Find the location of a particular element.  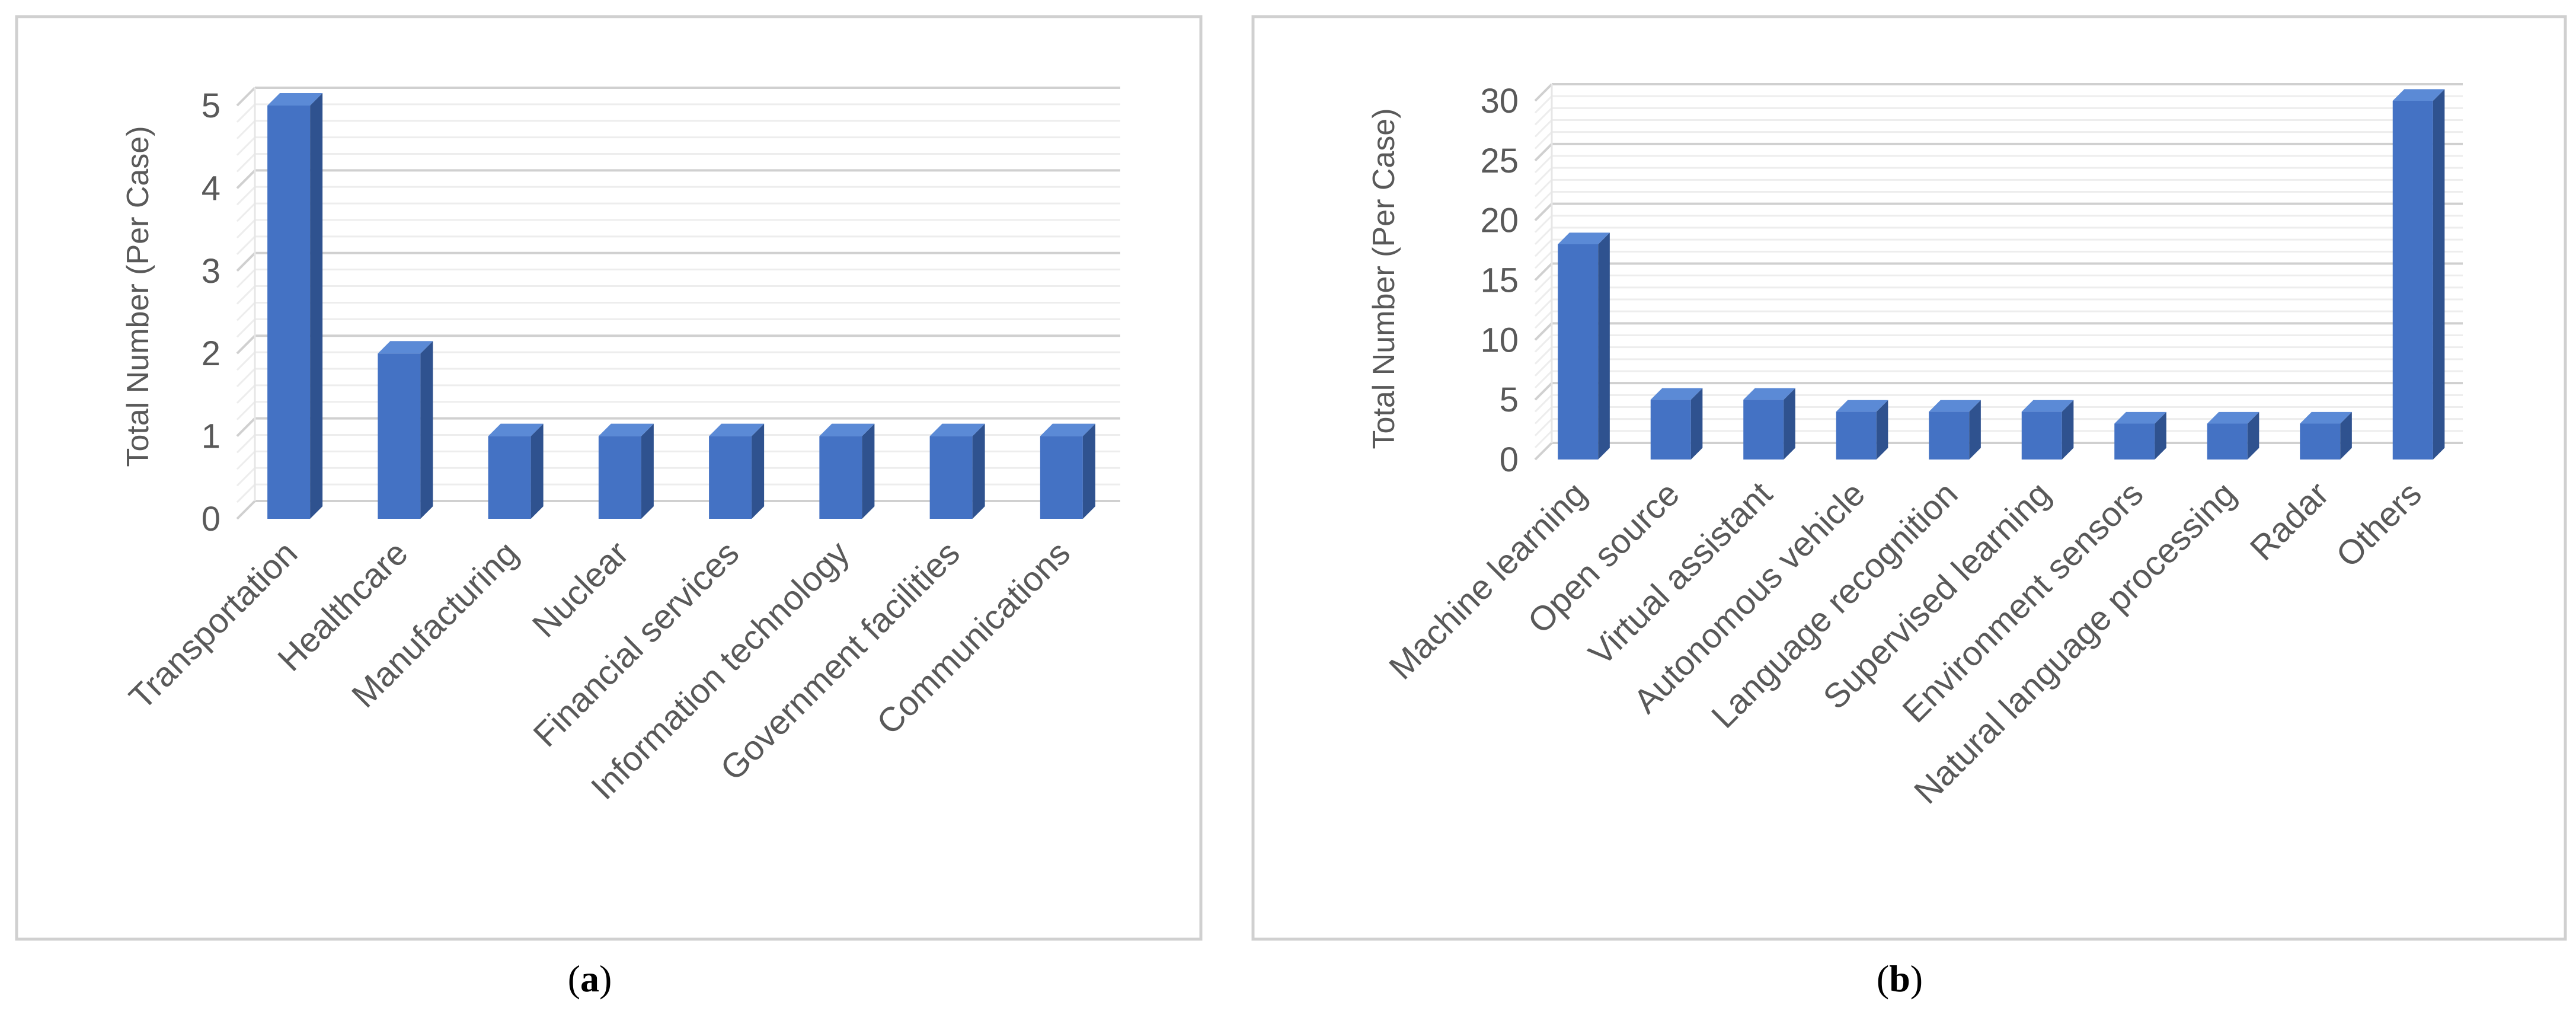

y-tick-label: 15 is located at coordinates (1499, 280).